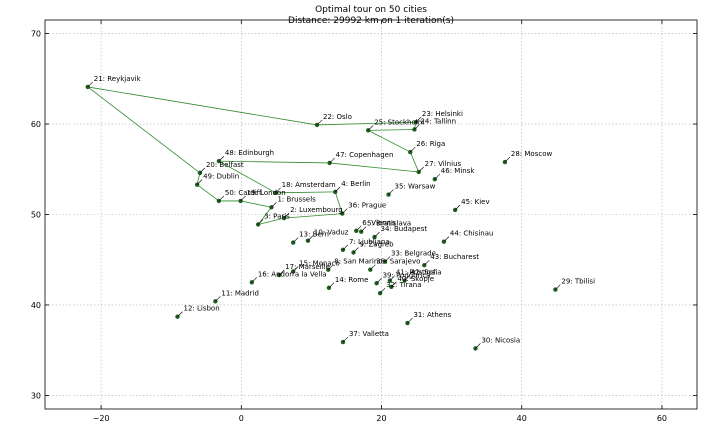 Image resolution: width=720 pixels, height=432 pixels. I want to click on city-label: 18: Amsterdam, so click(309, 185).